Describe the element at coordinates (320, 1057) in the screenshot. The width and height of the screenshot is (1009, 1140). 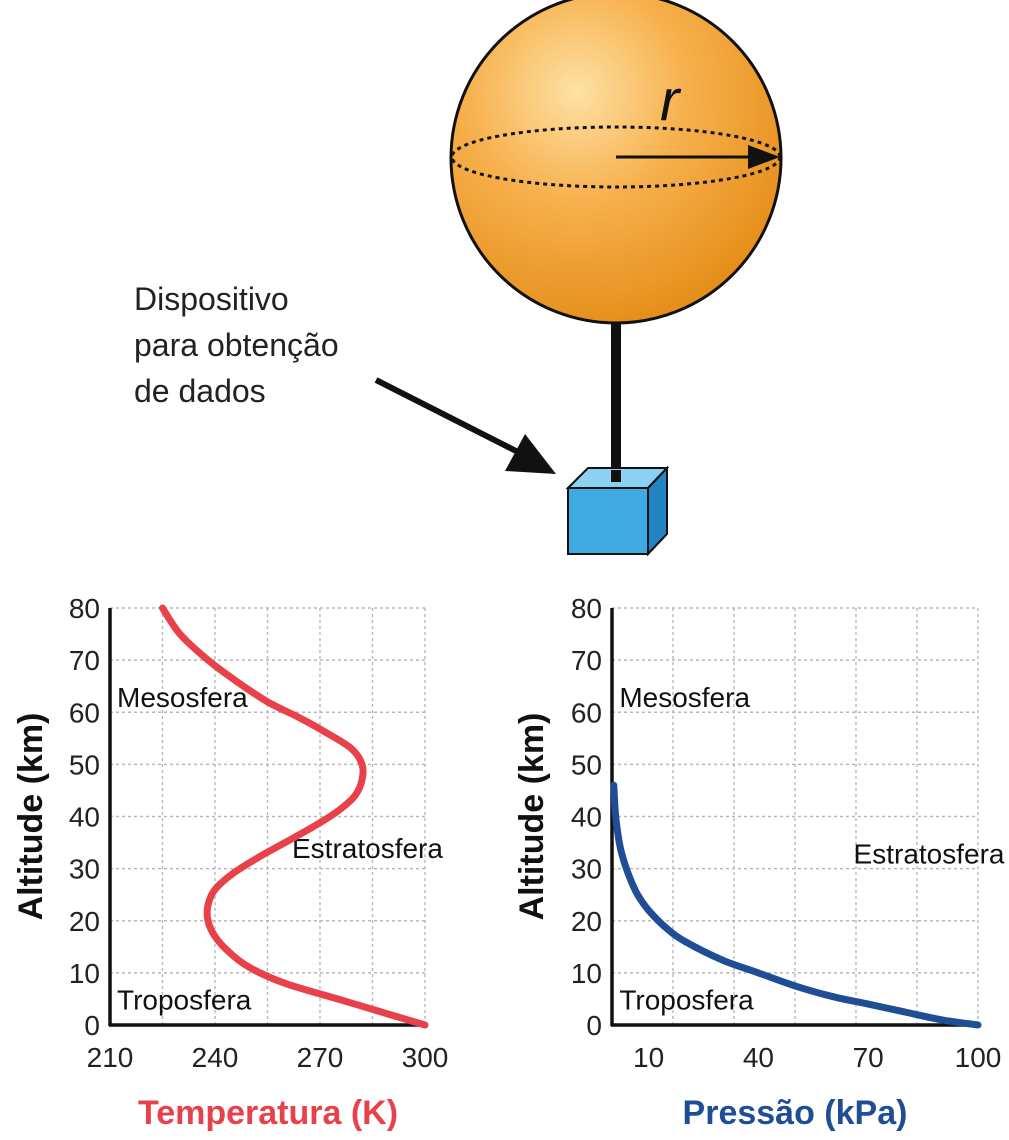
I see `x-tick-label: 270` at that location.